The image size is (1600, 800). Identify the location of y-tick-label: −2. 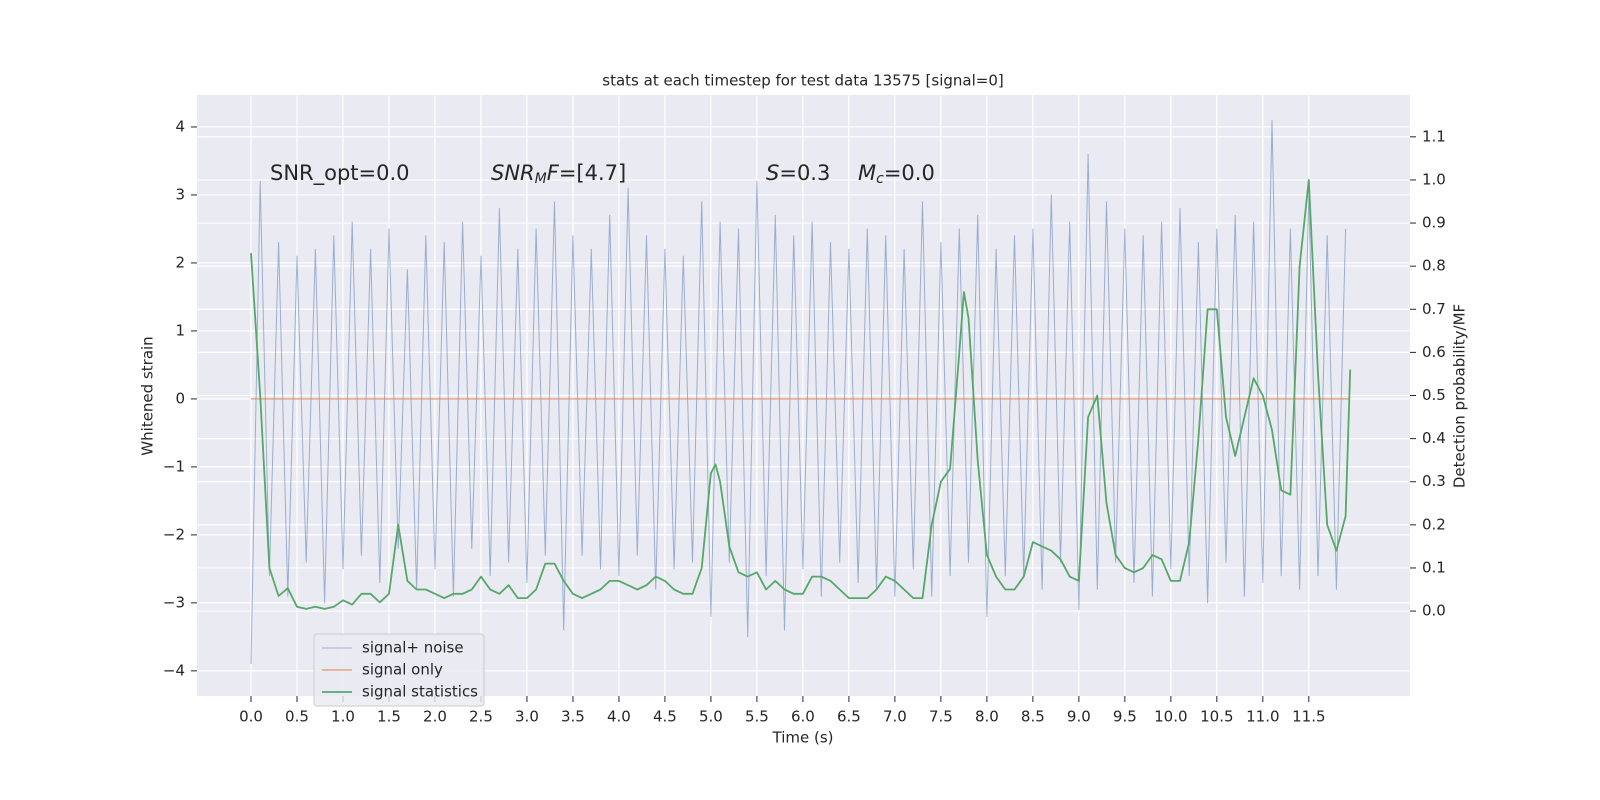
(174, 534).